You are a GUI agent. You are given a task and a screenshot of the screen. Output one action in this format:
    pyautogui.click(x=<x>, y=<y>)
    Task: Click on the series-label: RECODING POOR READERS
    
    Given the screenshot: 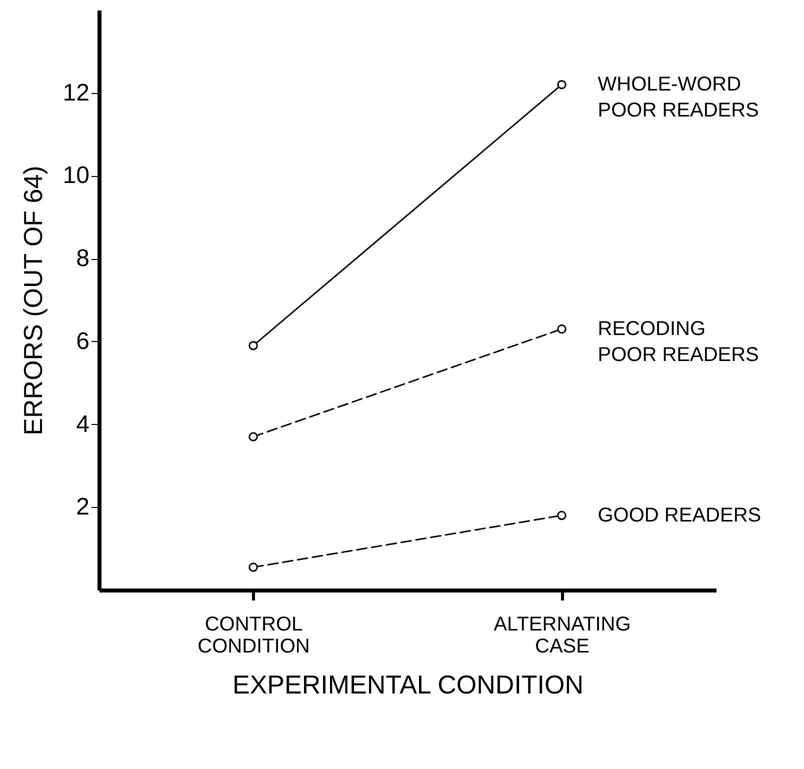 What is the action you would take?
    pyautogui.click(x=678, y=342)
    